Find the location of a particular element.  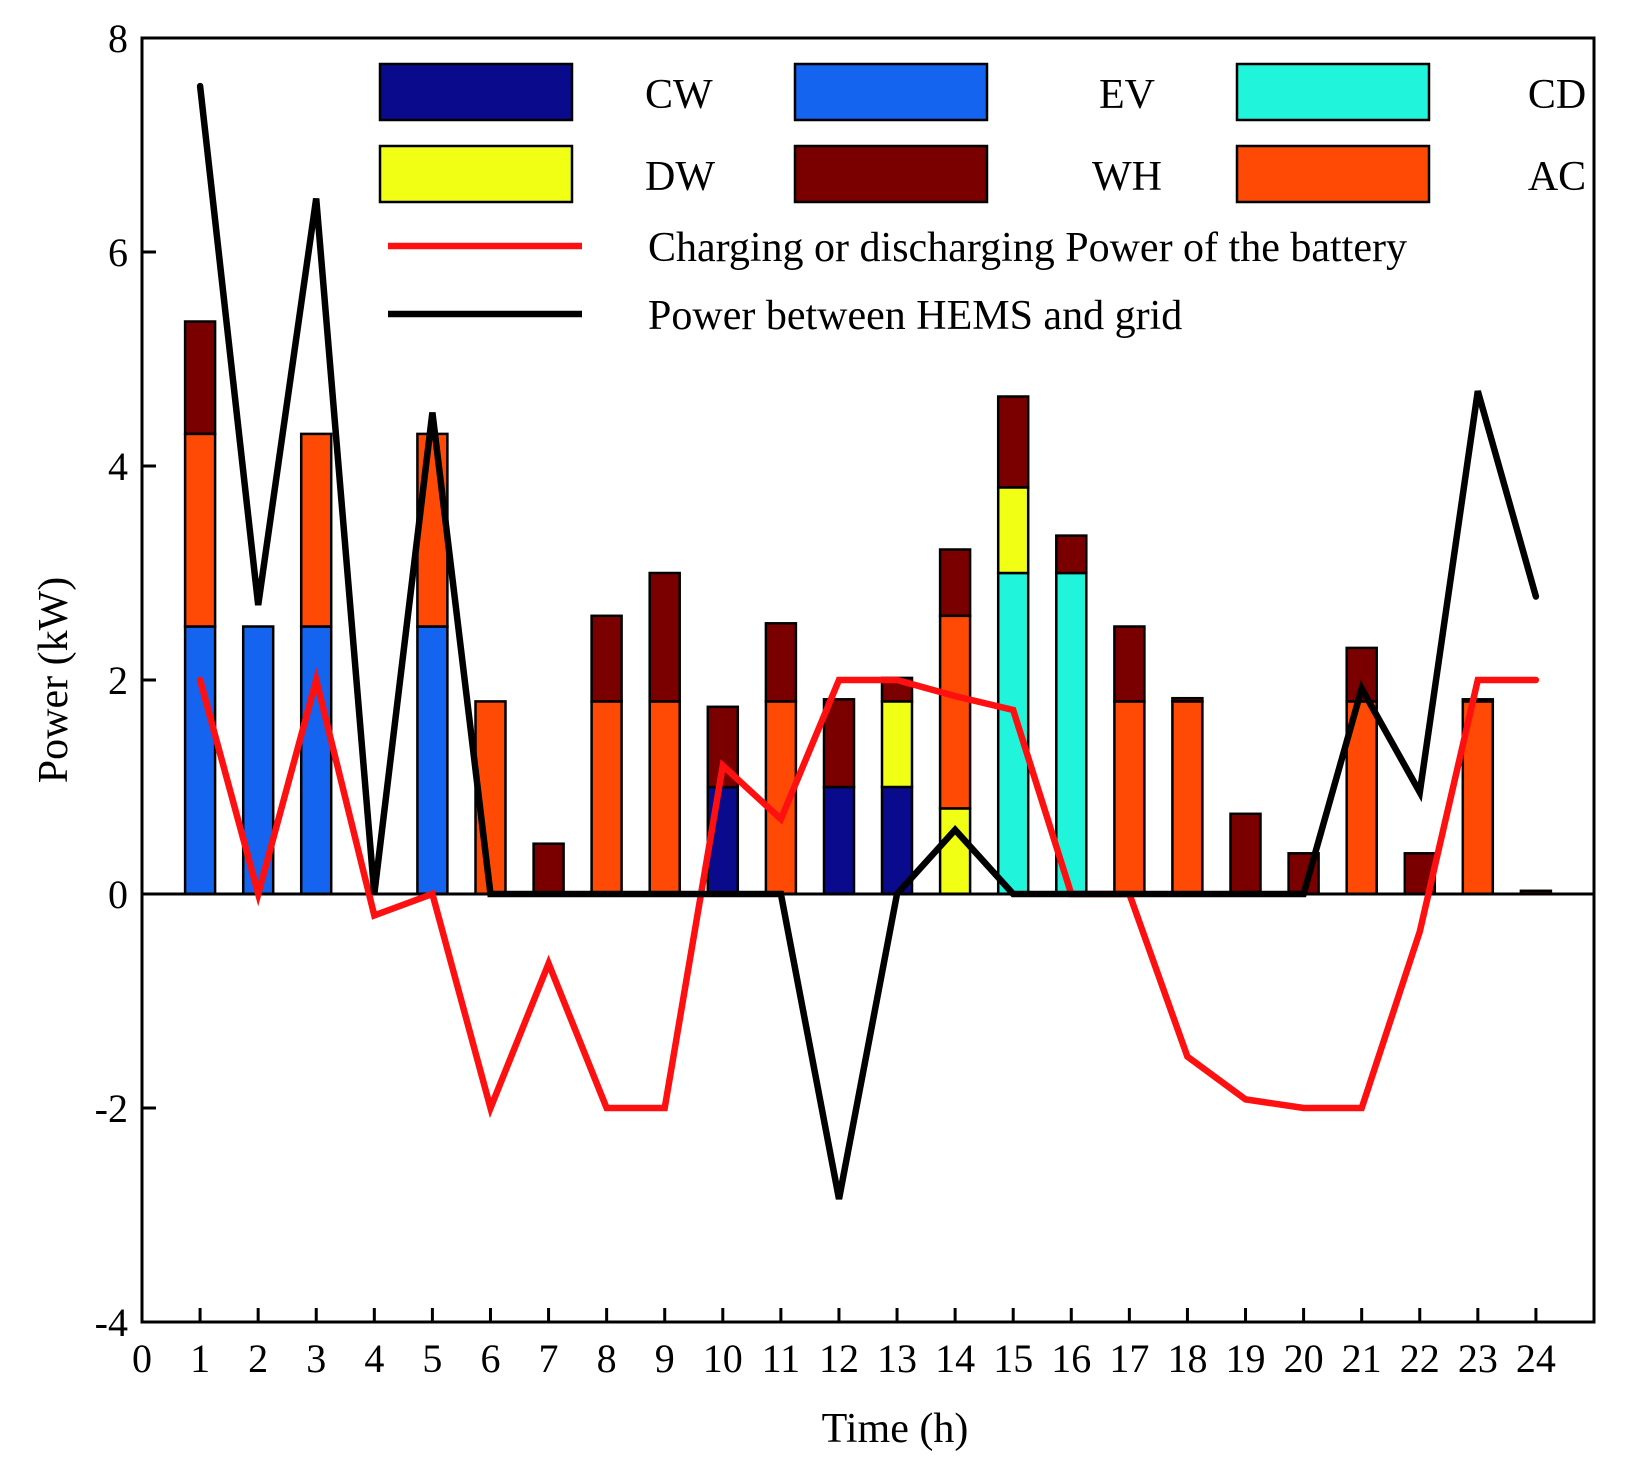

x-tick-label: 18 is located at coordinates (1187, 1358).